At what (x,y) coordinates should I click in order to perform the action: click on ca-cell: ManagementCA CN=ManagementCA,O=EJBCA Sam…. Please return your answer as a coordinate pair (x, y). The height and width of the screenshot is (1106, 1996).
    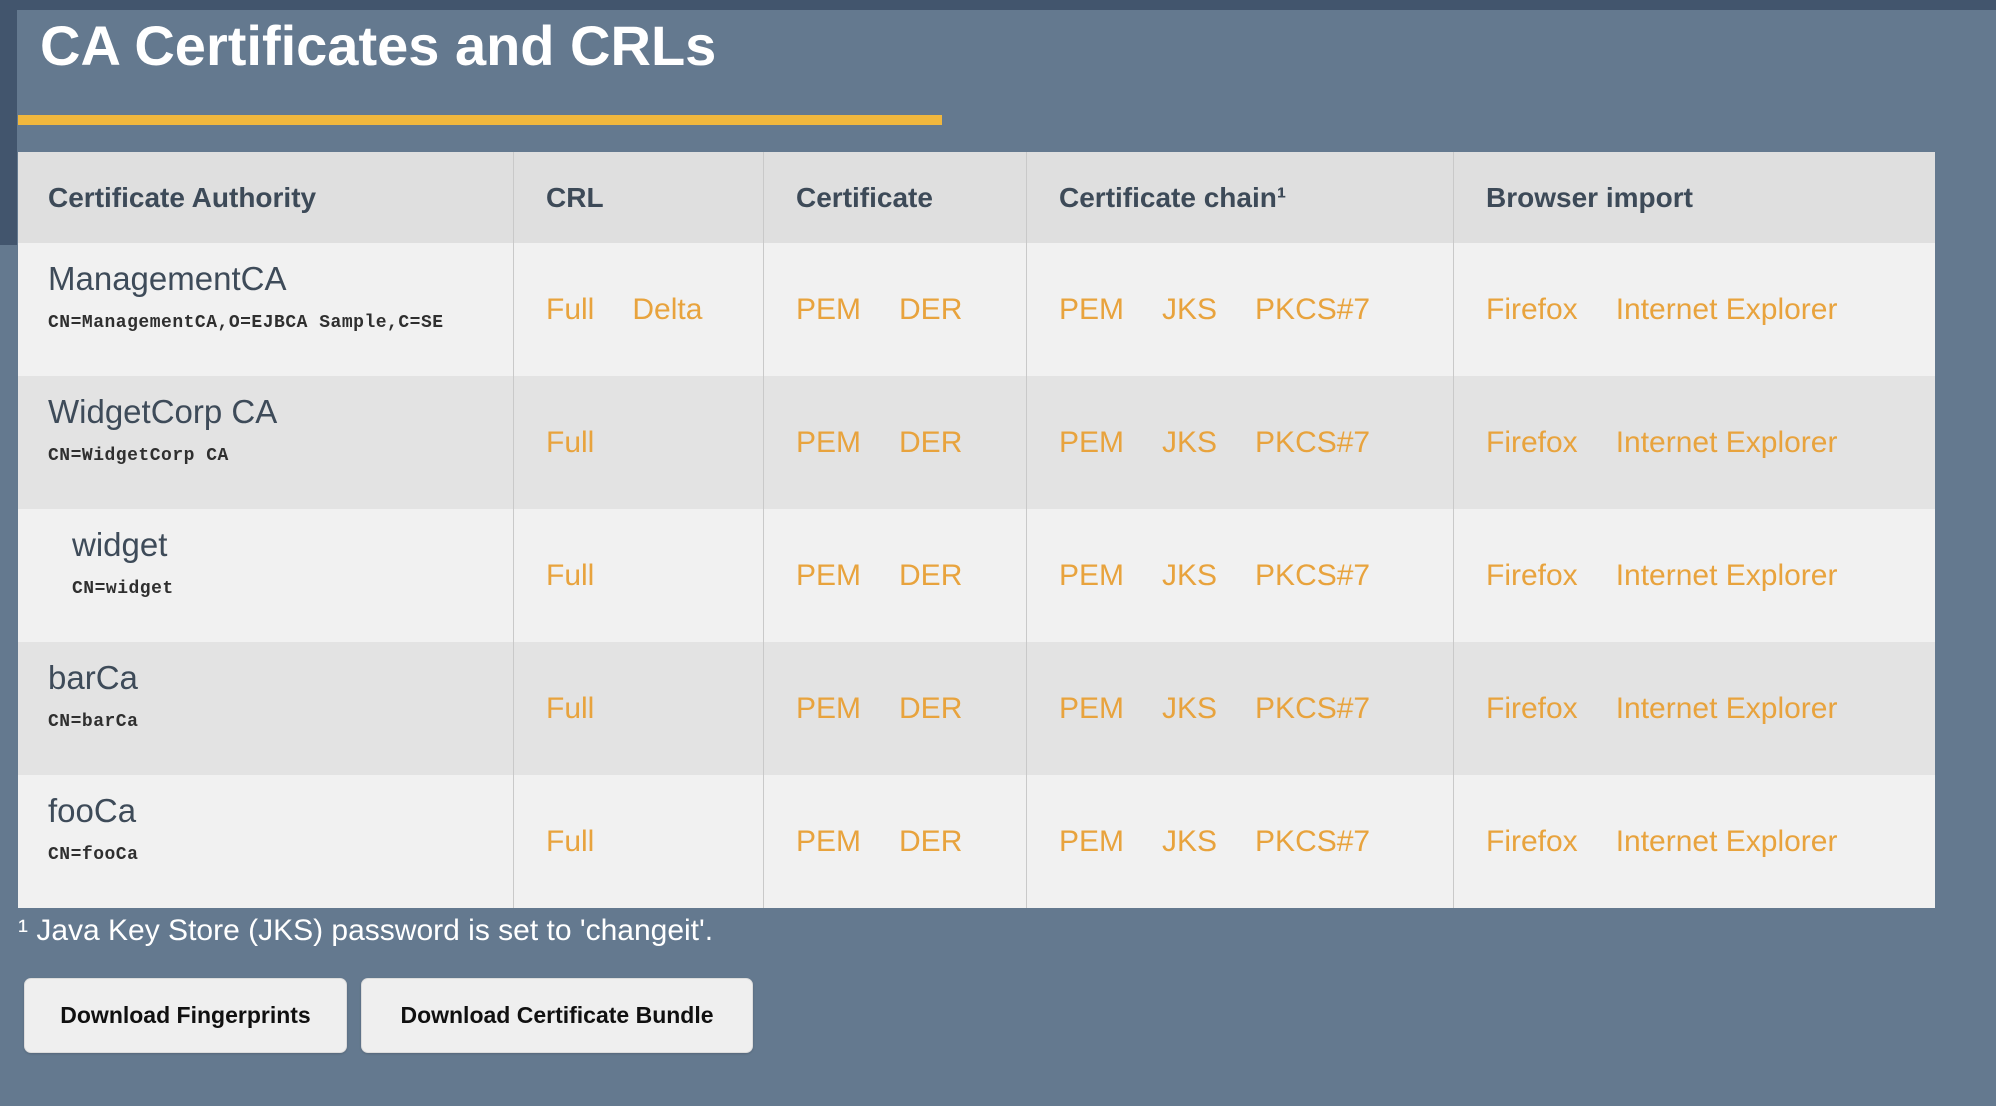
    Looking at the image, I should click on (265, 309).